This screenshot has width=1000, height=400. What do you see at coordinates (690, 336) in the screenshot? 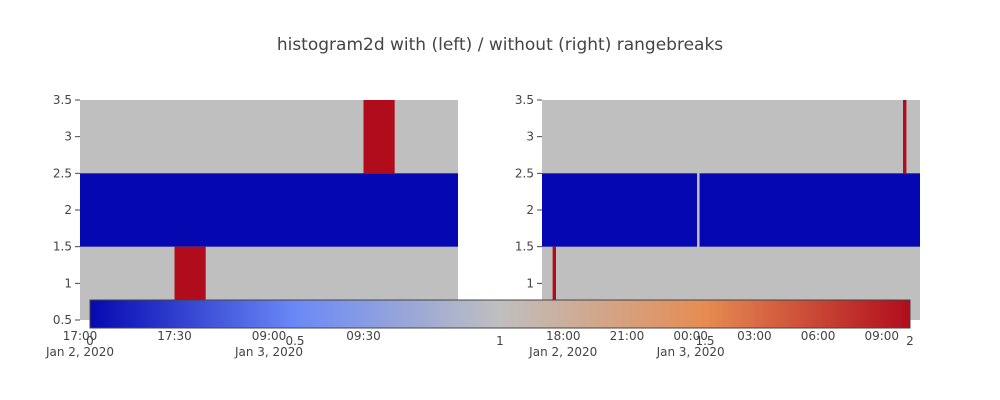
I see `x-tick-label: 00:00` at bounding box center [690, 336].